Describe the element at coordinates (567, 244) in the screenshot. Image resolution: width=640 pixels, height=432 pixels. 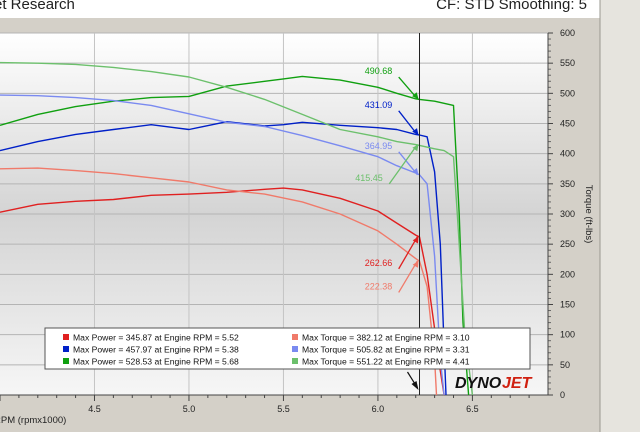
I see `y-tick-label: 250` at that location.